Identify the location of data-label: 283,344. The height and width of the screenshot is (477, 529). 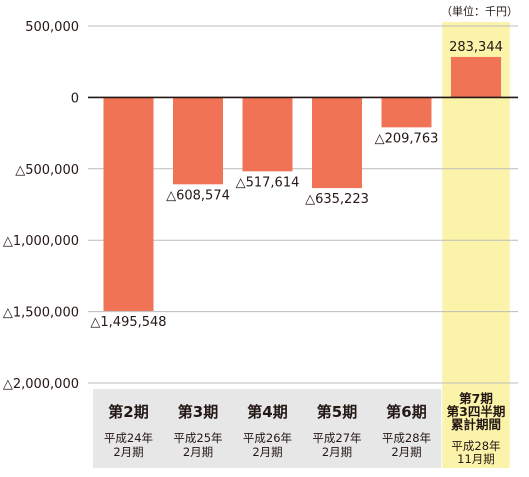
(476, 47).